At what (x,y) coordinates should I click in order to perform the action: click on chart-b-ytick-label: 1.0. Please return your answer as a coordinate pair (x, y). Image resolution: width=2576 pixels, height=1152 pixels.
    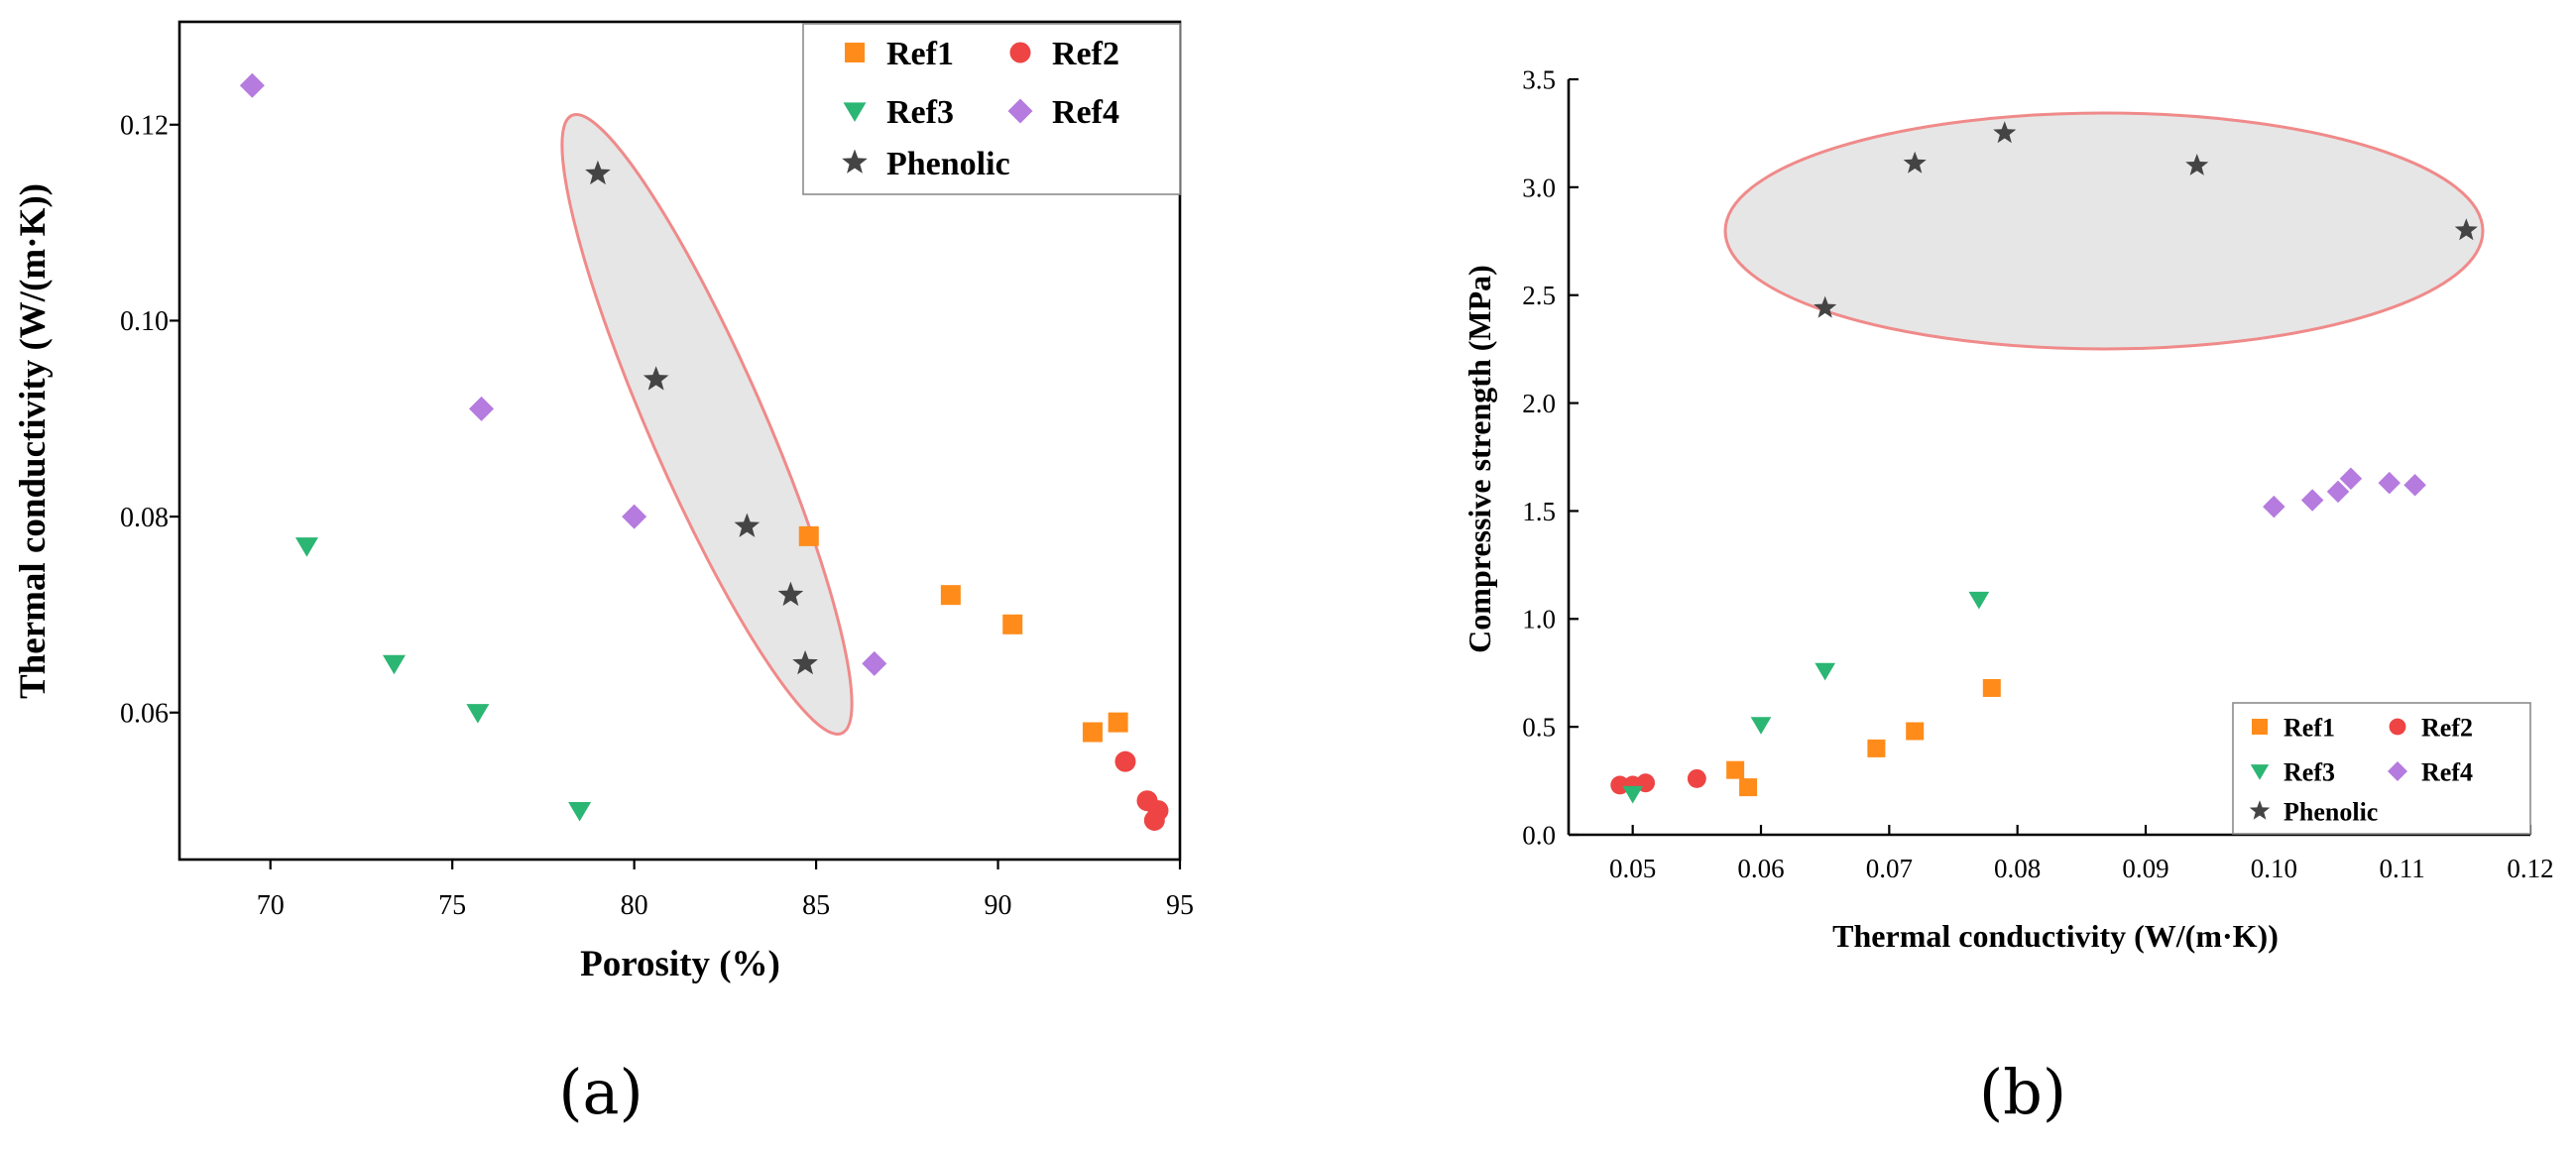
    Looking at the image, I should click on (1539, 619).